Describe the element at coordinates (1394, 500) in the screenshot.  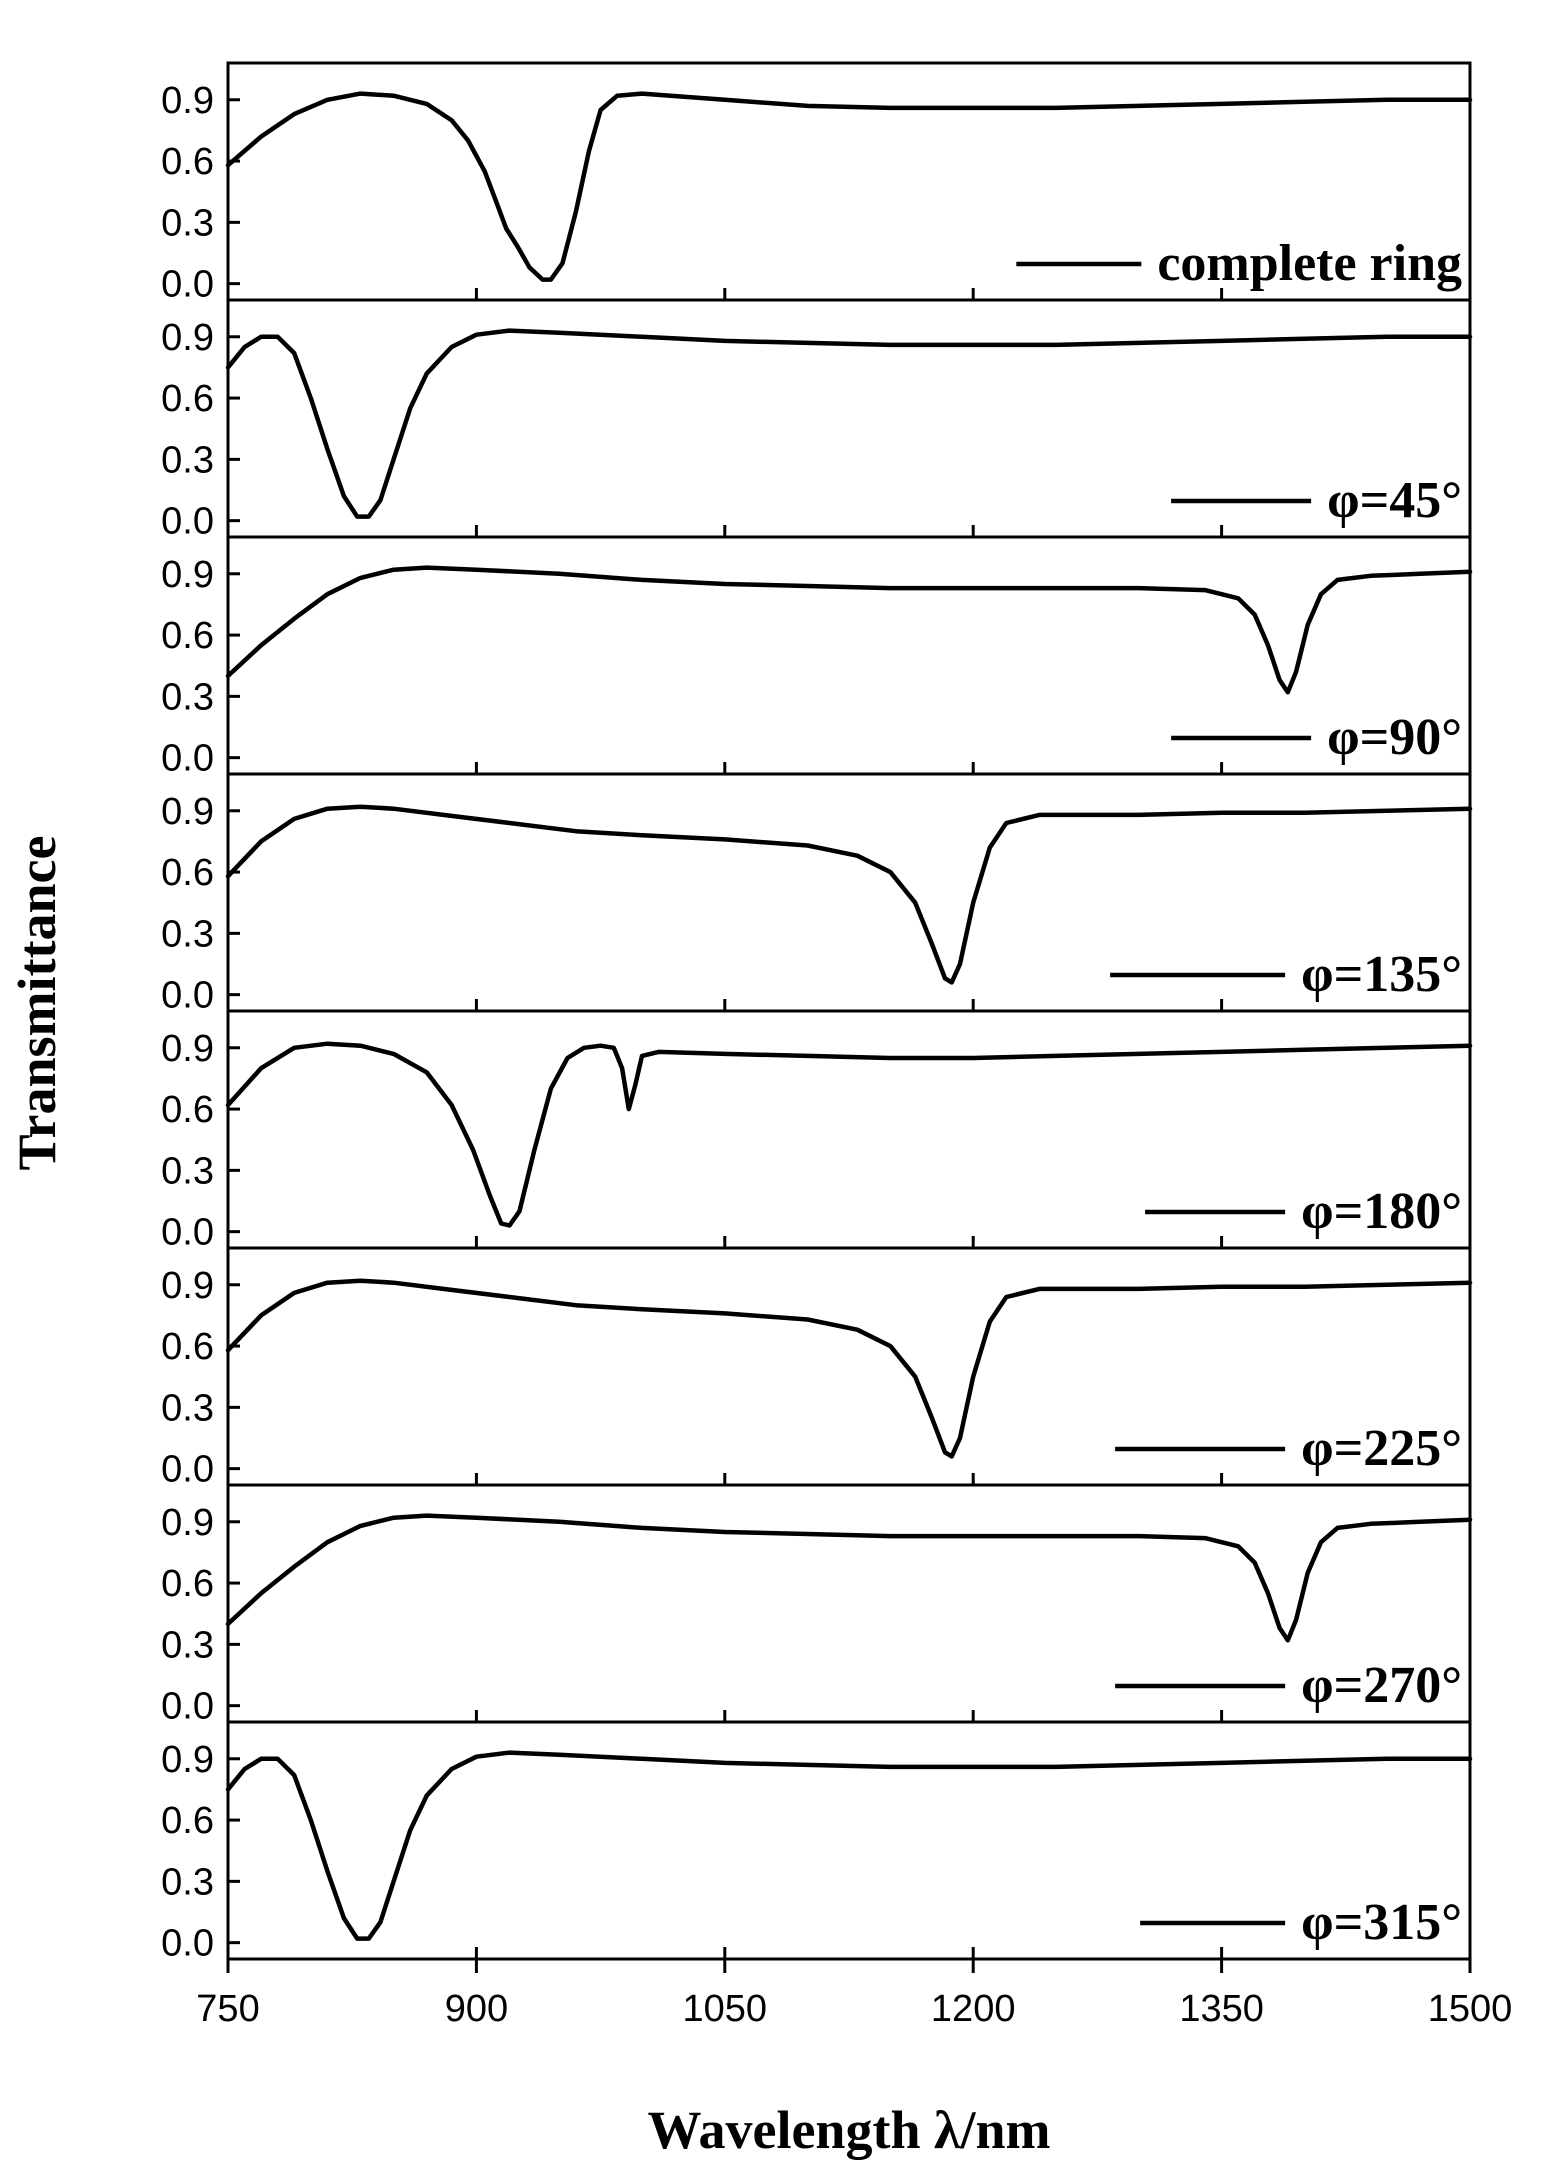
I see `legend-label: φ=45°` at that location.